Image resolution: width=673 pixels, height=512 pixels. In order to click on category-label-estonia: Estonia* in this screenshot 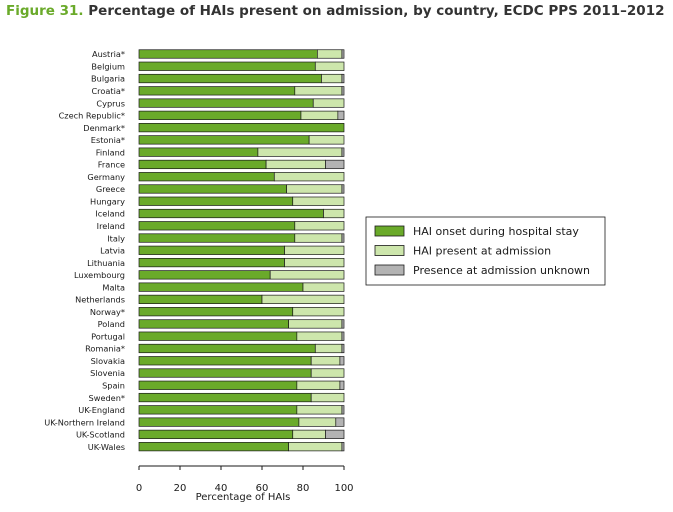, I will do `click(108, 140)`.